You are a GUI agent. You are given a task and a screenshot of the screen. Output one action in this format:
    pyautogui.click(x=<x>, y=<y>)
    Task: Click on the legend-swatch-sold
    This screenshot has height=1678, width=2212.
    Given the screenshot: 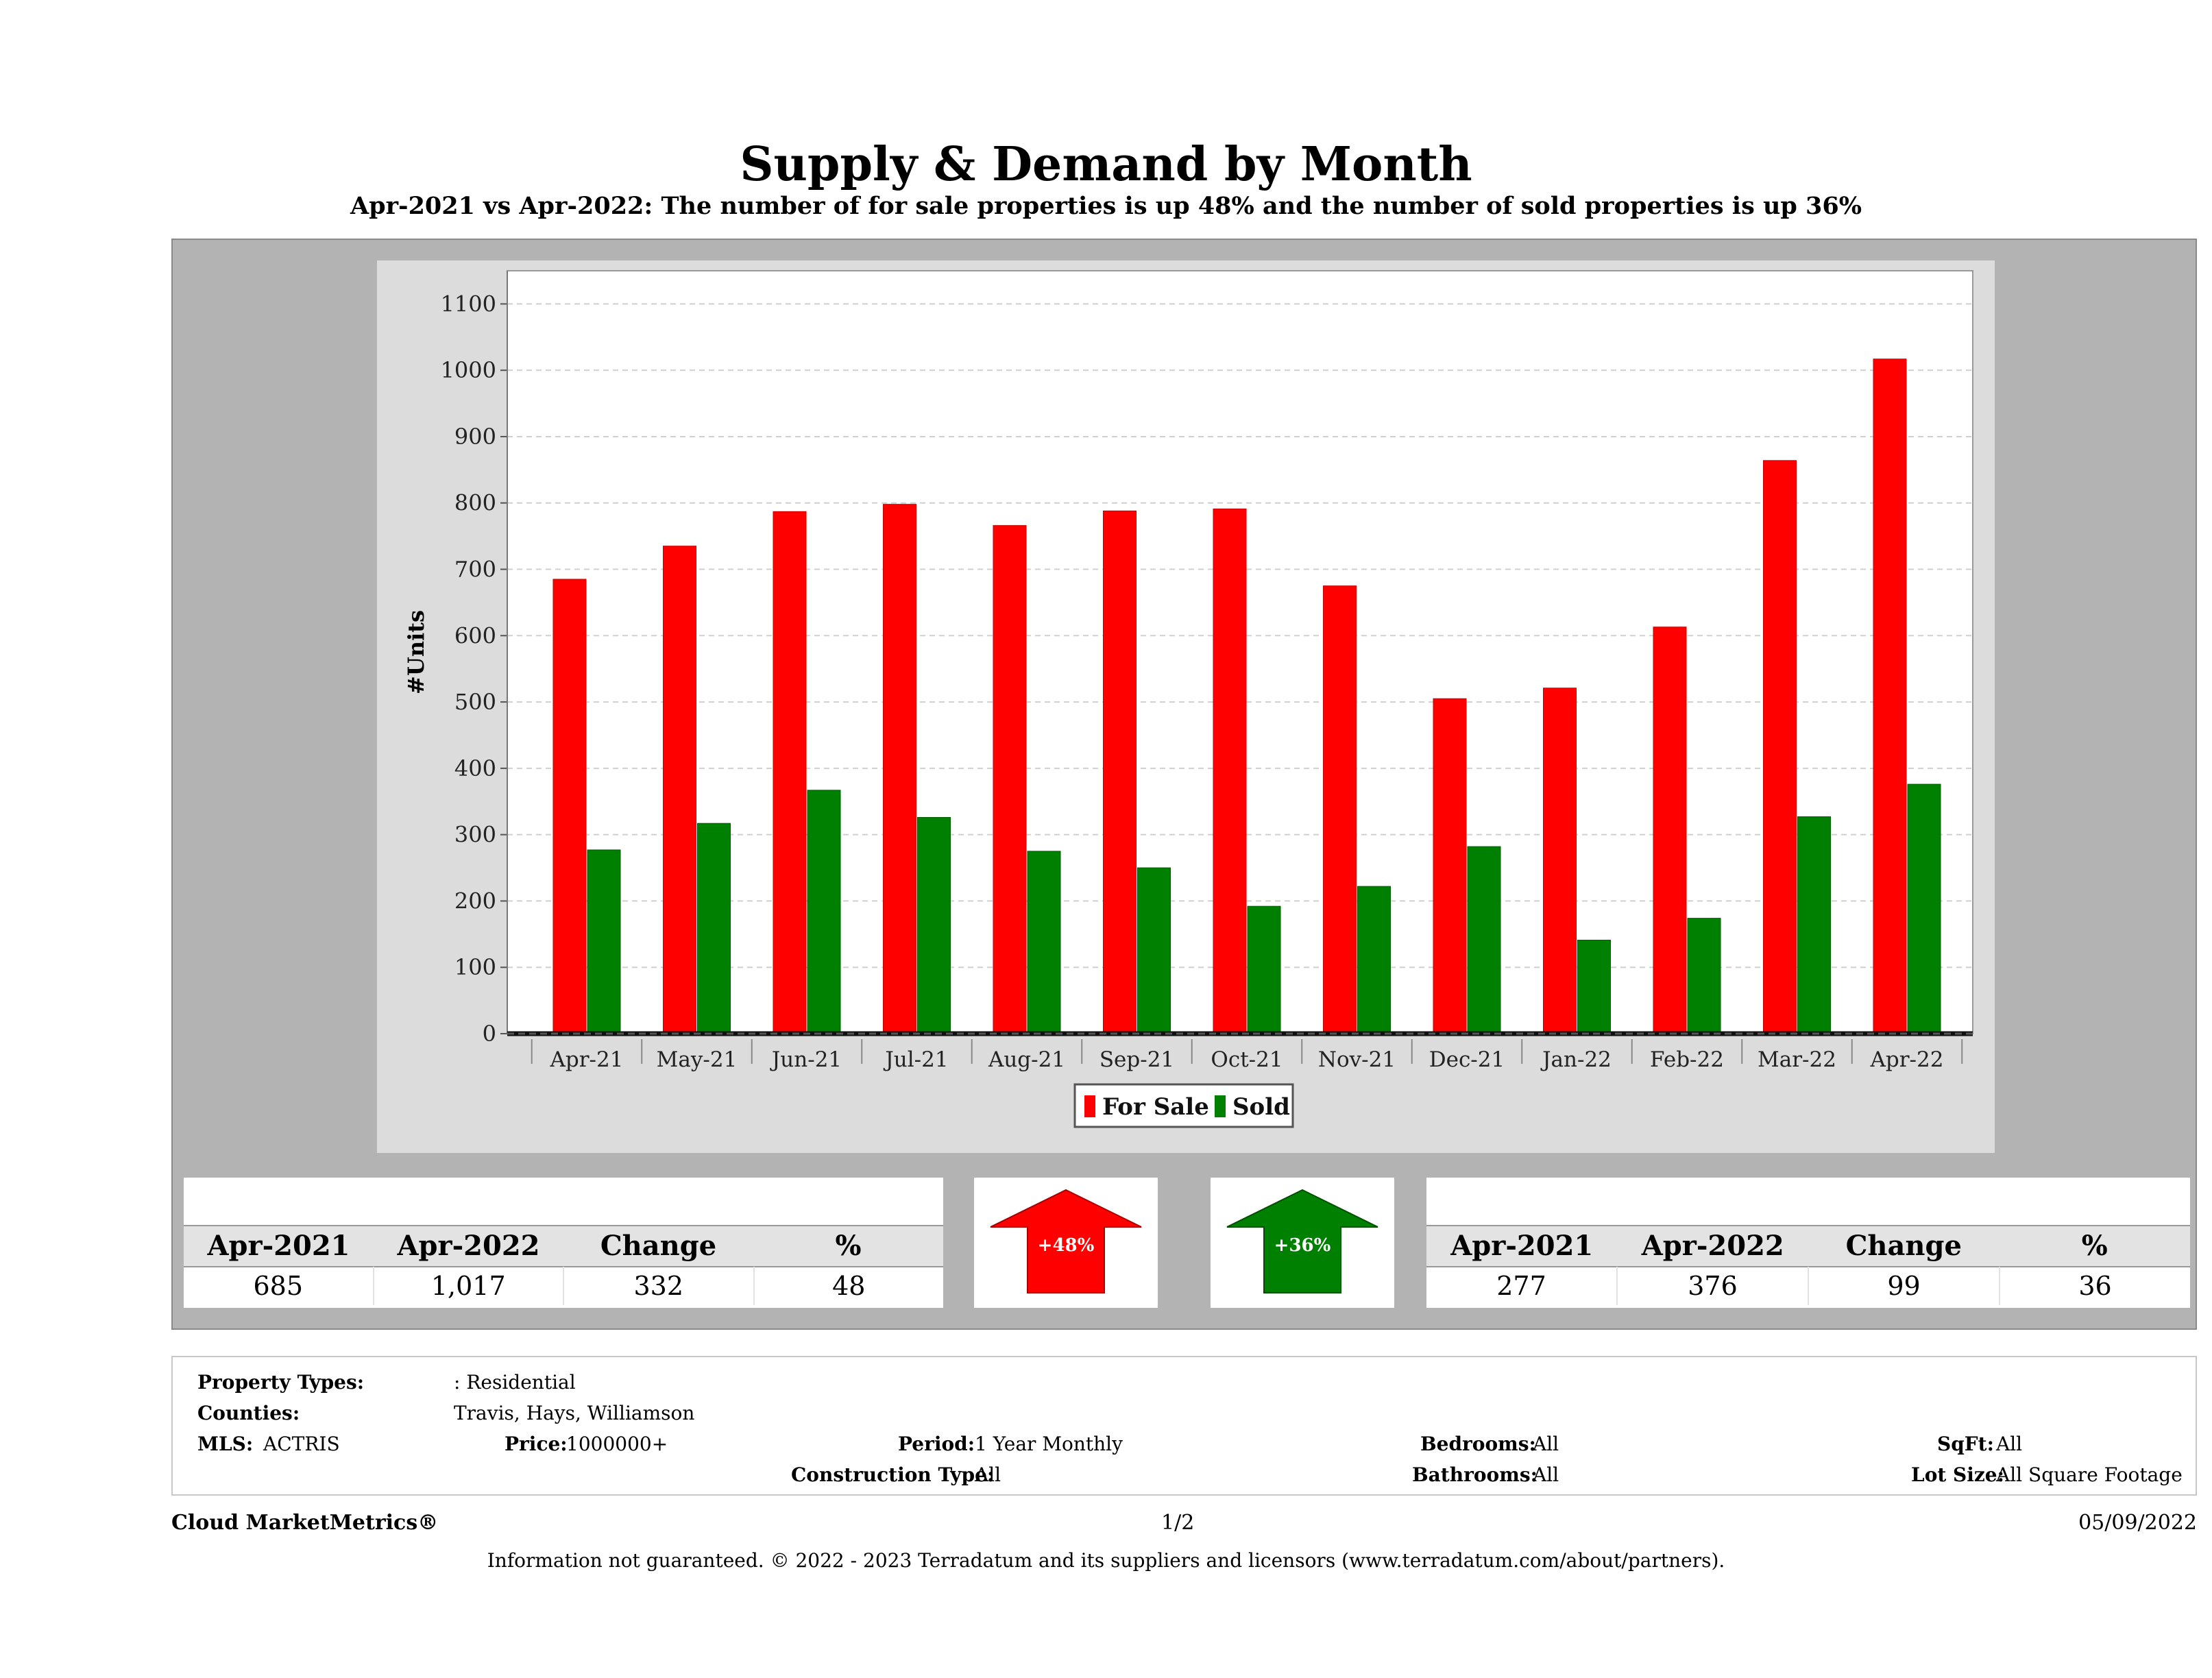 What is the action you would take?
    pyautogui.click(x=1220, y=1106)
    